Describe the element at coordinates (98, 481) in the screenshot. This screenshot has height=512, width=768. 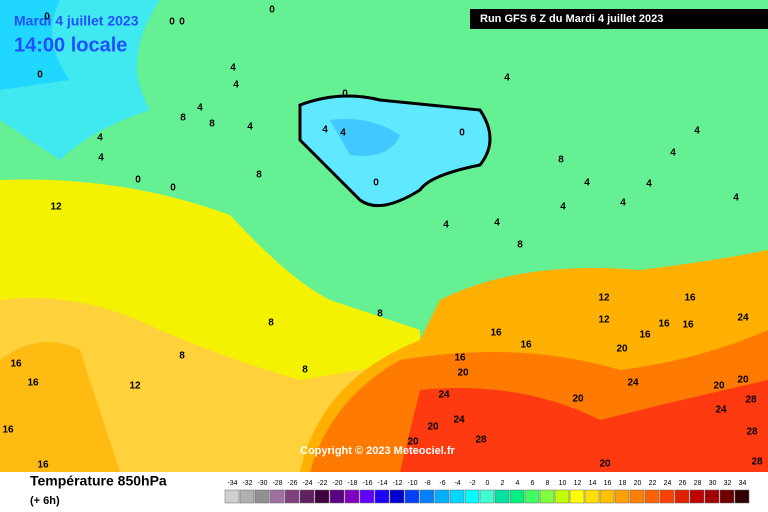
I see `footer-title: Température 850hPa` at that location.